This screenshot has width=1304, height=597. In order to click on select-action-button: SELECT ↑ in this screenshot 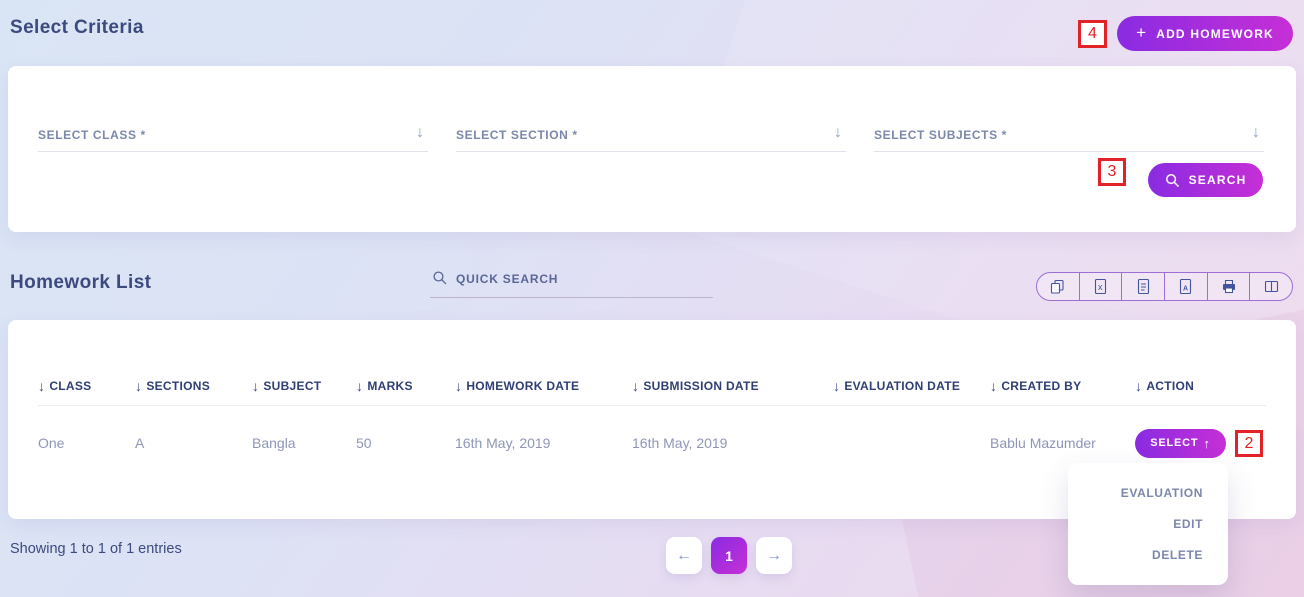, I will do `click(1180, 443)`.